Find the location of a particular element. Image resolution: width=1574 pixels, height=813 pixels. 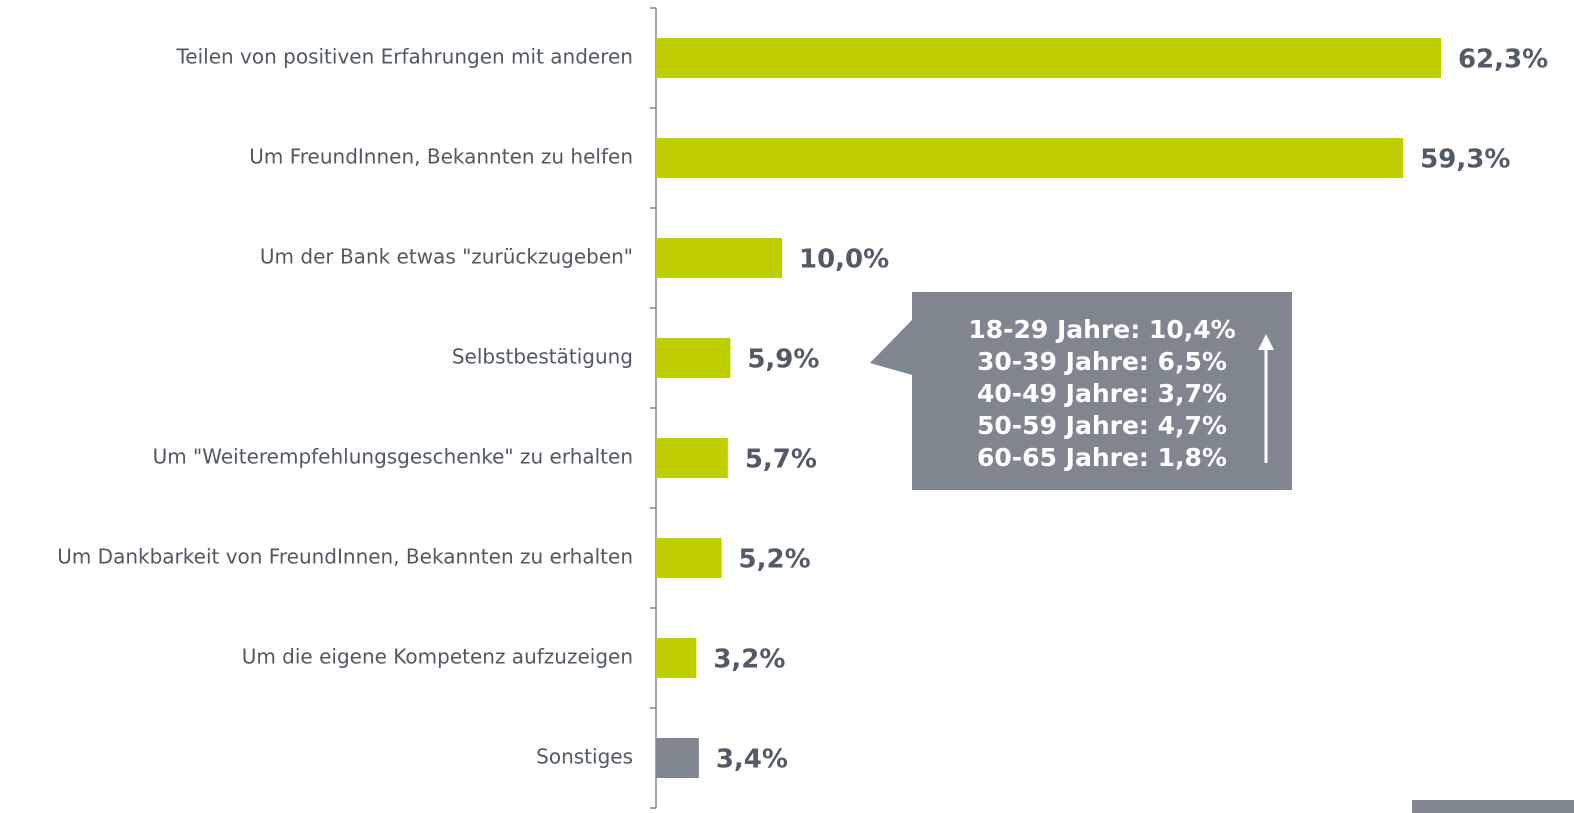

value-label: 59,3% is located at coordinates (1465, 160).